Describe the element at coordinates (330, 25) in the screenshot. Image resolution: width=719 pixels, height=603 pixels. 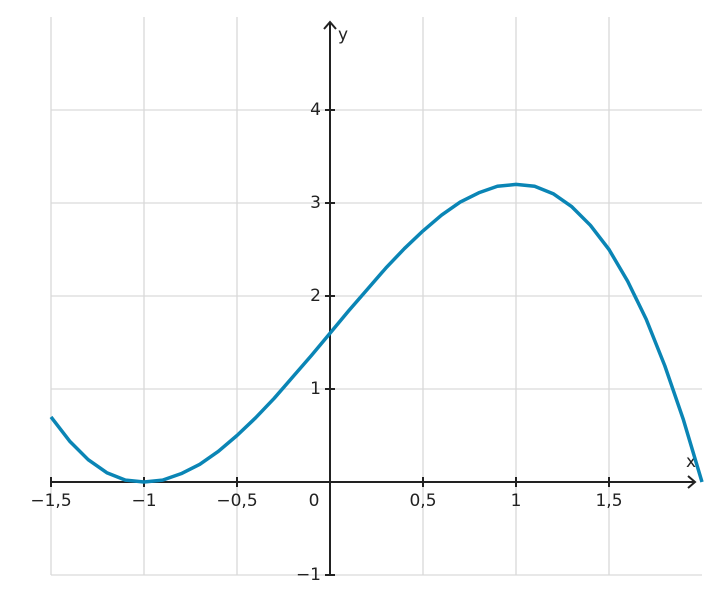
I see `y-axis-arrow` at that location.